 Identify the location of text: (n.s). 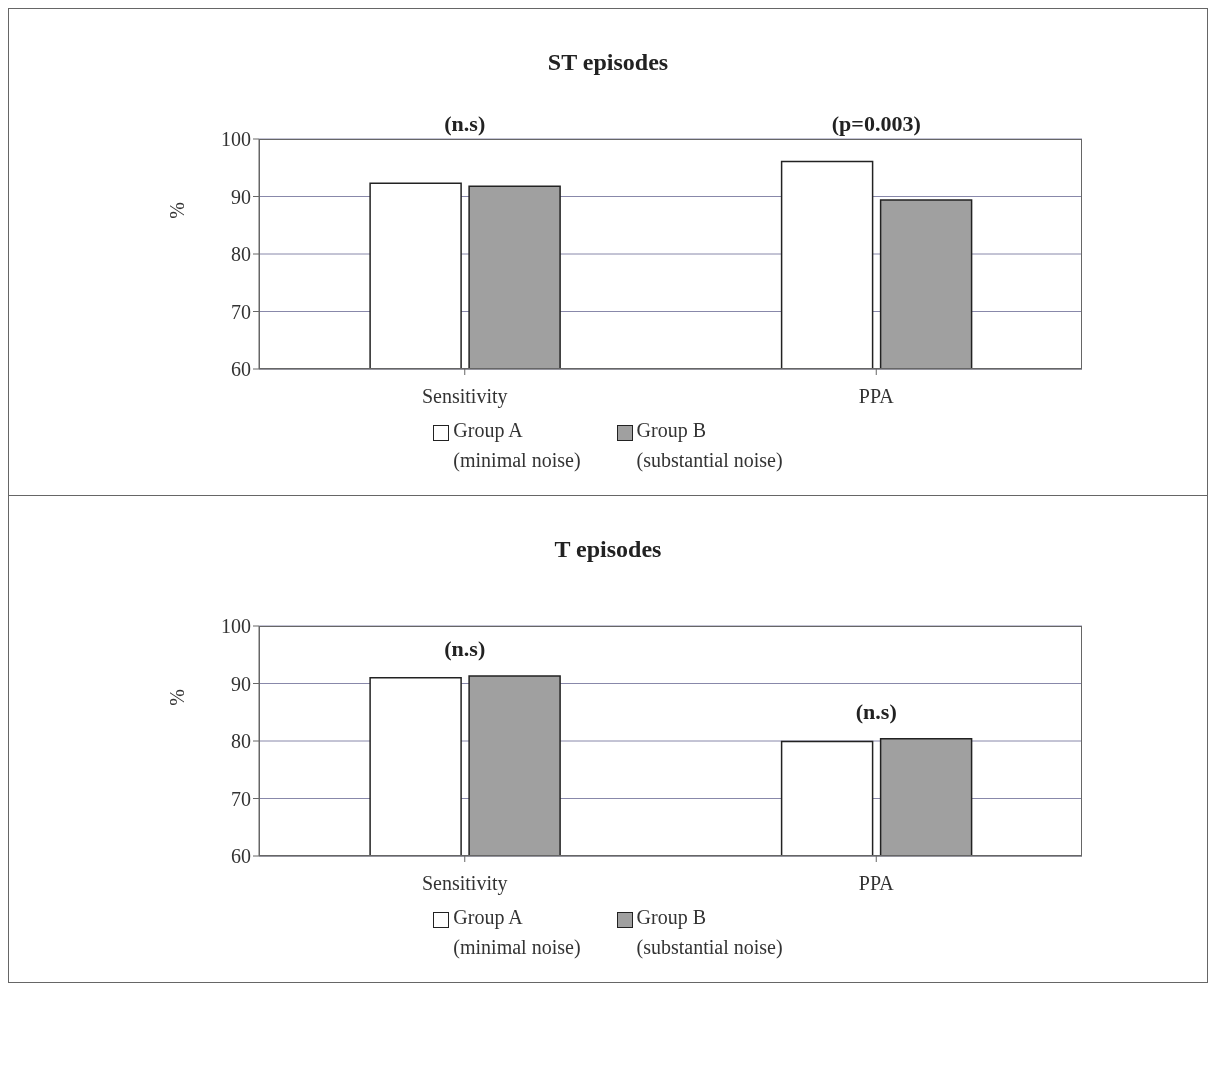
(465, 123).